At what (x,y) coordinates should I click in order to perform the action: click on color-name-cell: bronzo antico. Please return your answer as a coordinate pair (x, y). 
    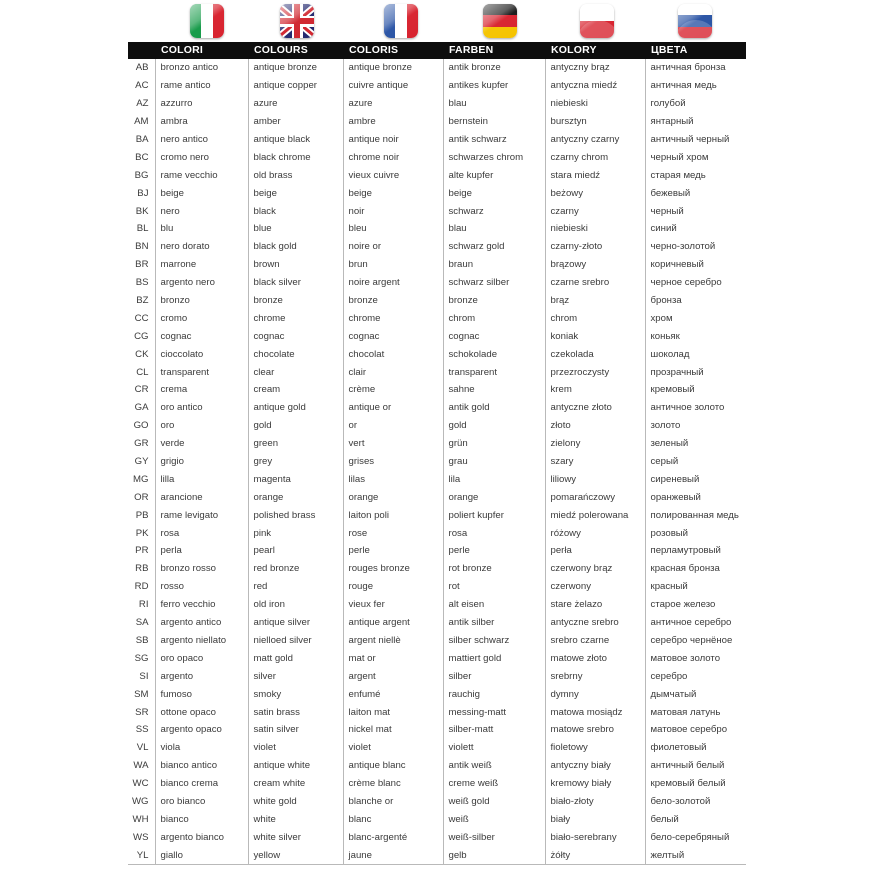
    Looking at the image, I should click on (201, 68).